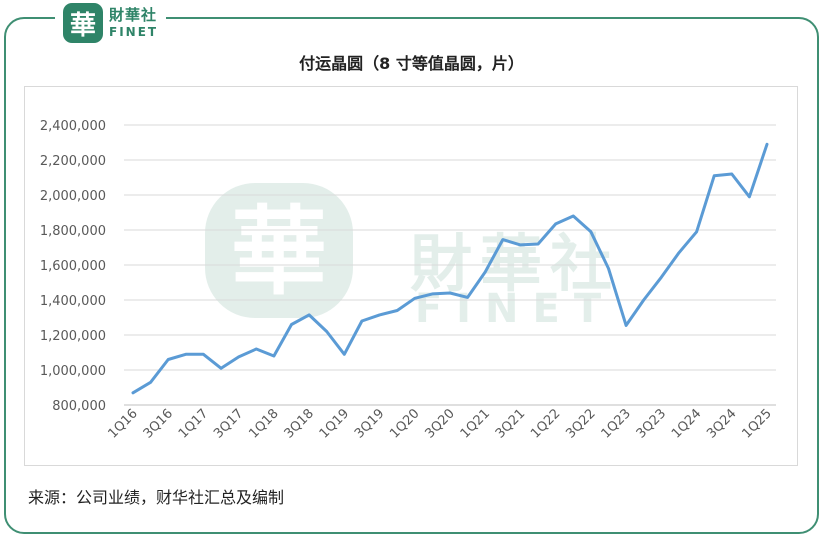 This screenshot has width=823, height=553. I want to click on brand-text: 財華社 FINET, so click(134, 22).